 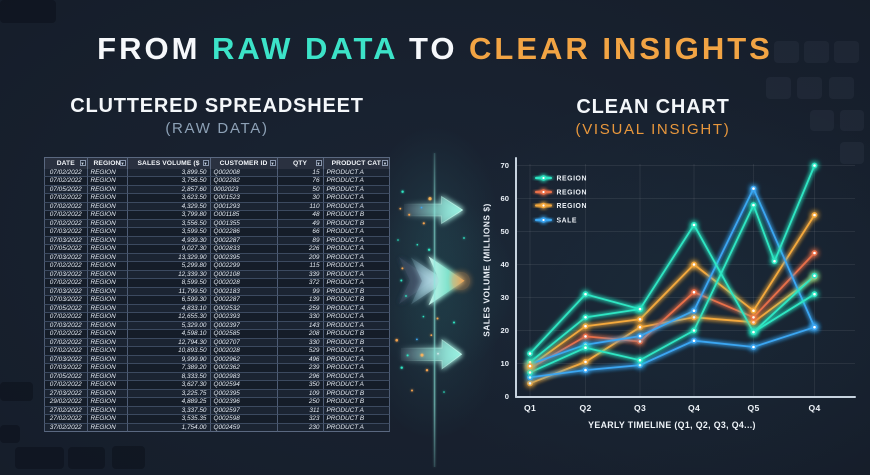 What do you see at coordinates (567, 220) in the screenshot?
I see `svg-text: SALE` at bounding box center [567, 220].